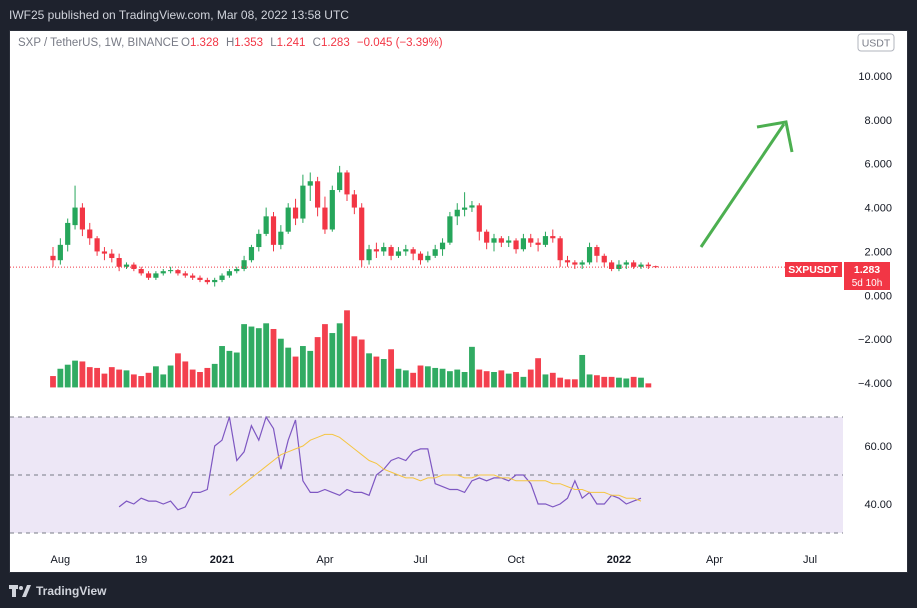 Image resolution: width=917 pixels, height=608 pixels. I want to click on price-tick-label: 6.000, so click(878, 165).